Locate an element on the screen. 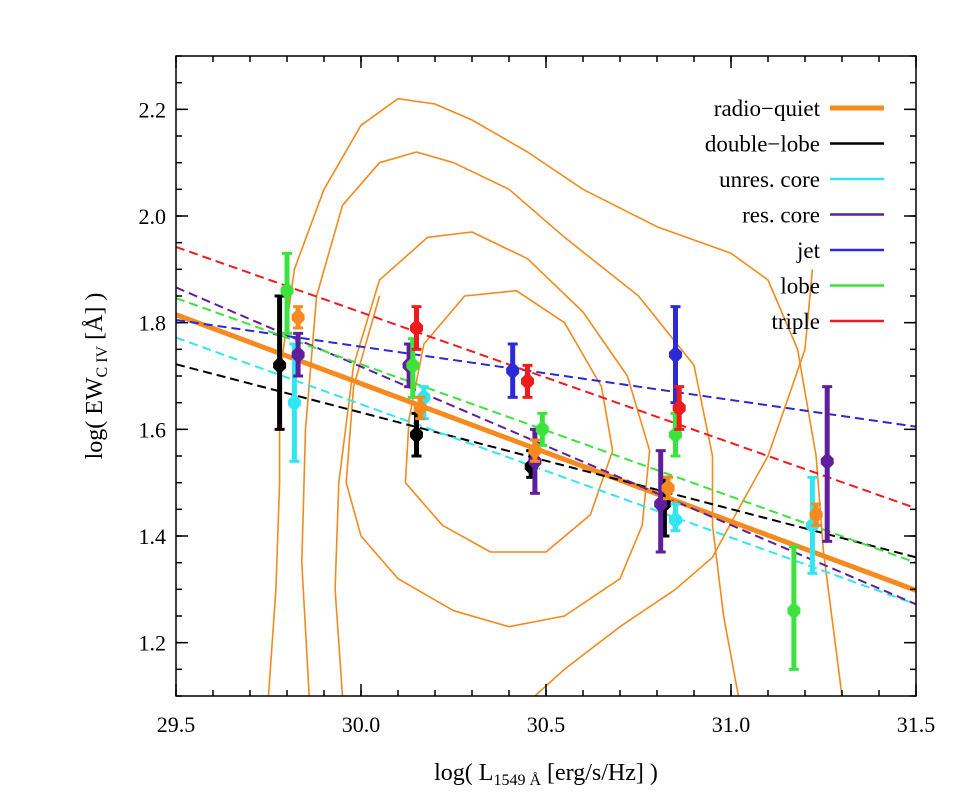 This screenshot has height=807, width=969. legend-label: jet is located at coordinates (808, 250).